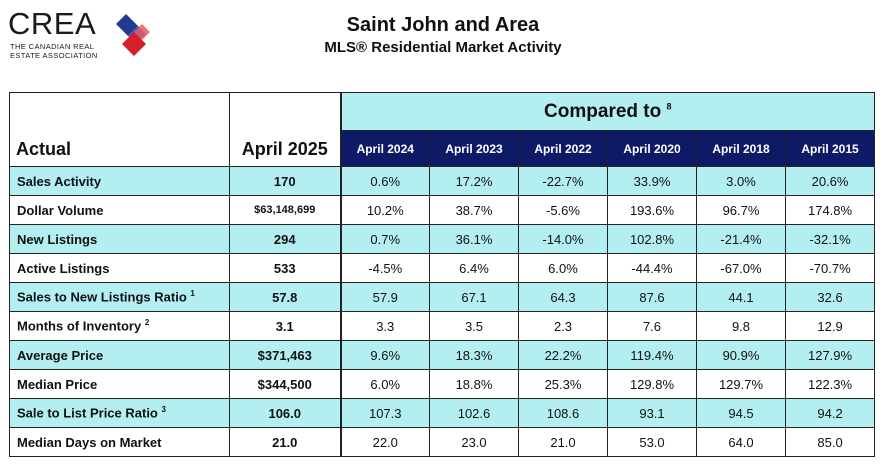 Image resolution: width=886 pixels, height=466 pixels. Describe the element at coordinates (443, 47) in the screenshot. I see `page-subtitle: MLS® Residential Market Activity` at that location.